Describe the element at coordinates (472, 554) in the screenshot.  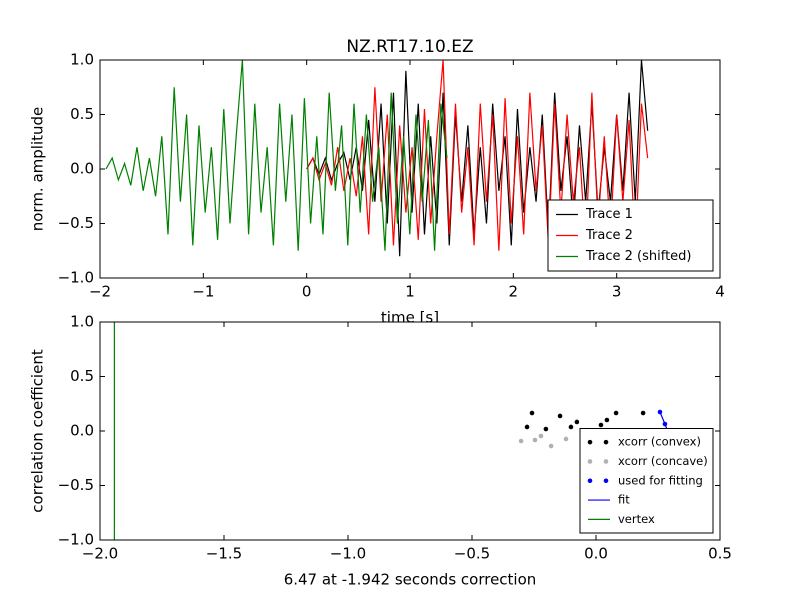
I see `x-tick-label: −0.5` at that location.